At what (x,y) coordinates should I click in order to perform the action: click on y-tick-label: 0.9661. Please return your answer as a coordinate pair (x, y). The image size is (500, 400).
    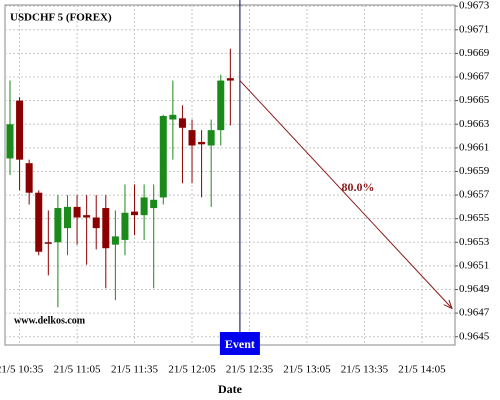
    Looking at the image, I should click on (474, 147).